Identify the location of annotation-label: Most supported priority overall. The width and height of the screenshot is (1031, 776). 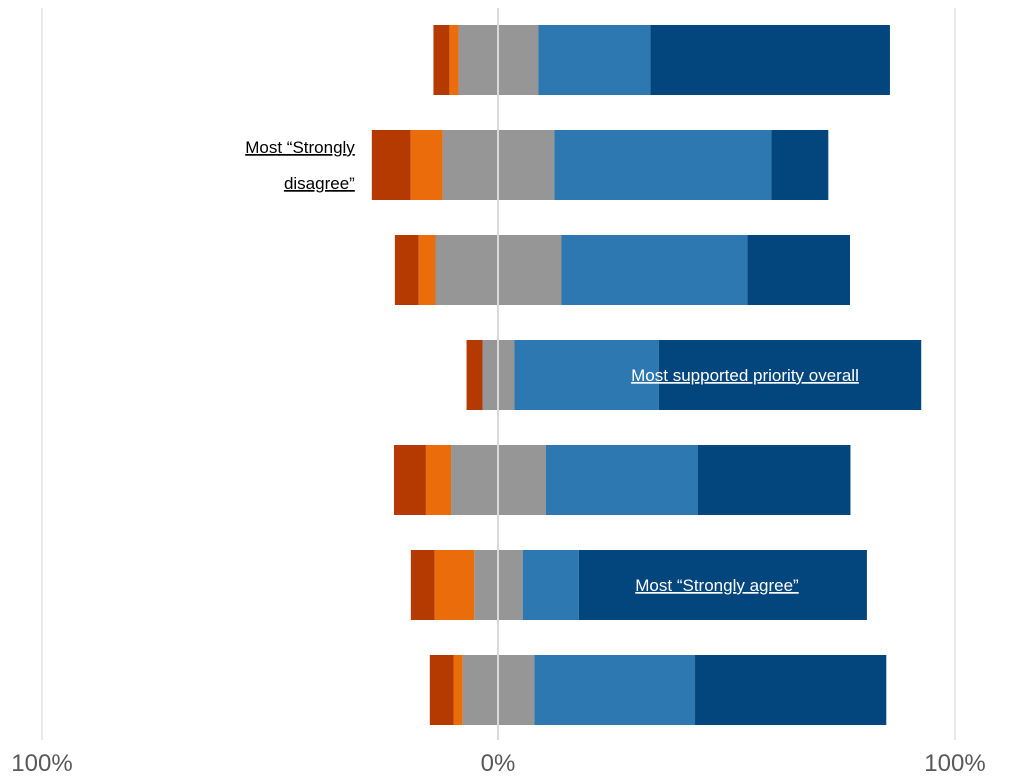
(745, 375).